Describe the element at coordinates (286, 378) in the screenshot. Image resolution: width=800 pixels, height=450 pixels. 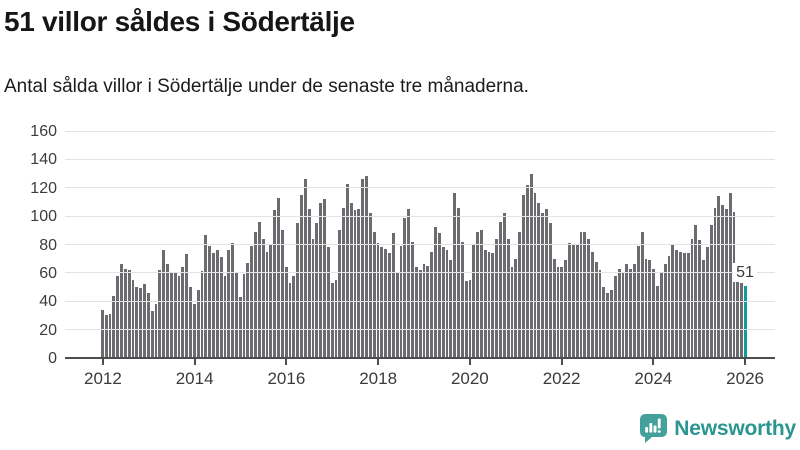
I see `x-axis-label: 2016` at that location.